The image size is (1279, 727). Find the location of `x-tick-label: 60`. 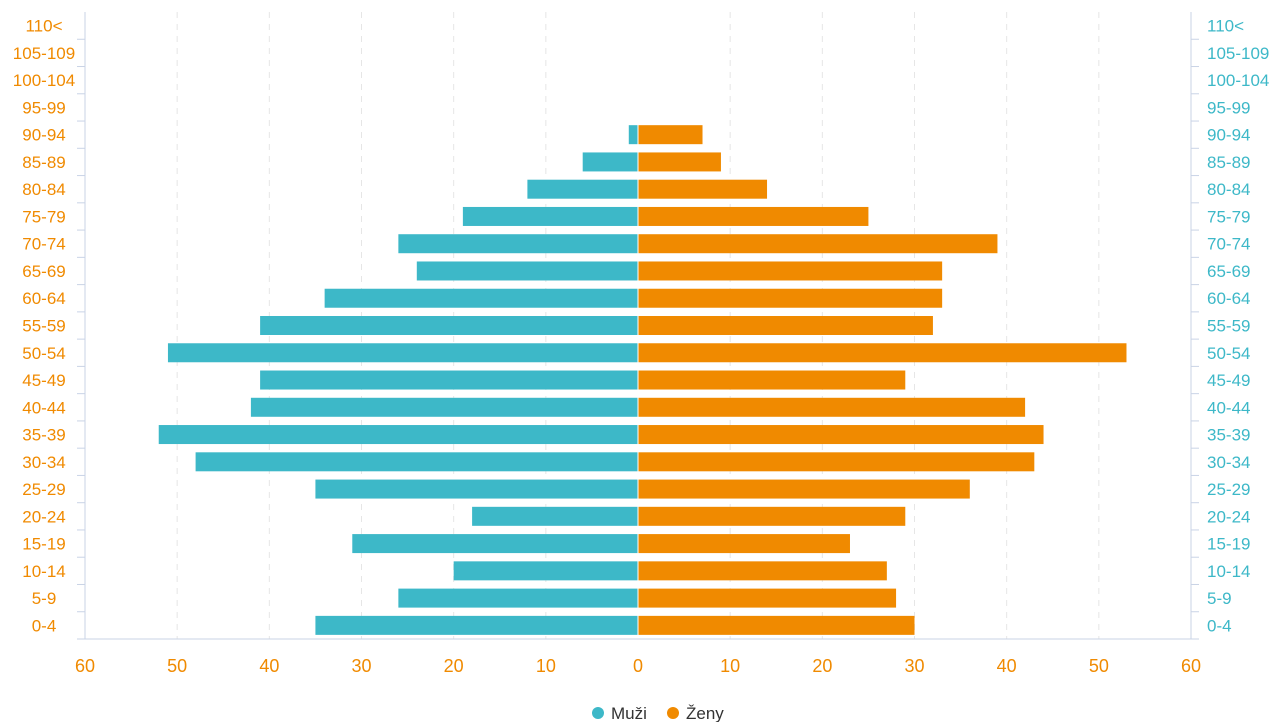

x-tick-label: 60 is located at coordinates (1191, 666).